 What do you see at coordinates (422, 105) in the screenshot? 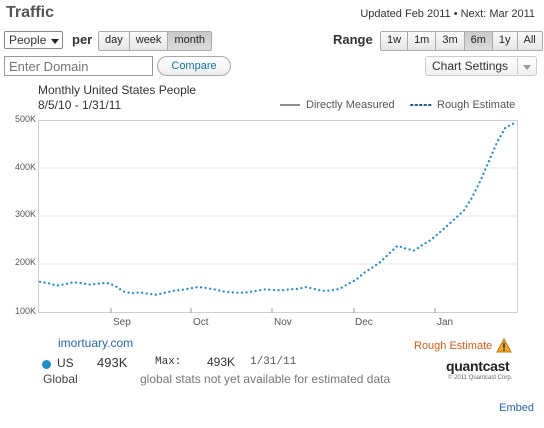
I see `dotted-line-legend-icon` at bounding box center [422, 105].